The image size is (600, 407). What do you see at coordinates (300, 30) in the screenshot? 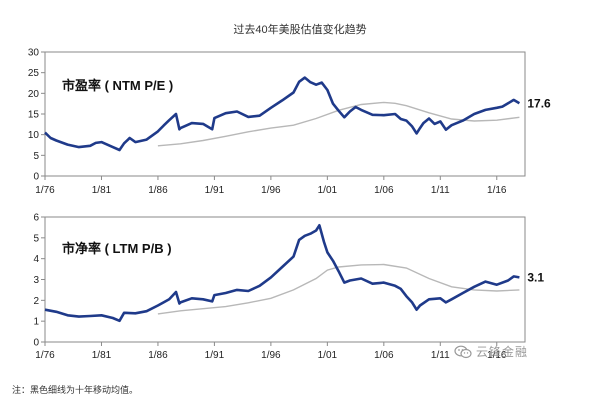
I see `page-title: 过去40年美股估值变化趋势` at bounding box center [300, 30].